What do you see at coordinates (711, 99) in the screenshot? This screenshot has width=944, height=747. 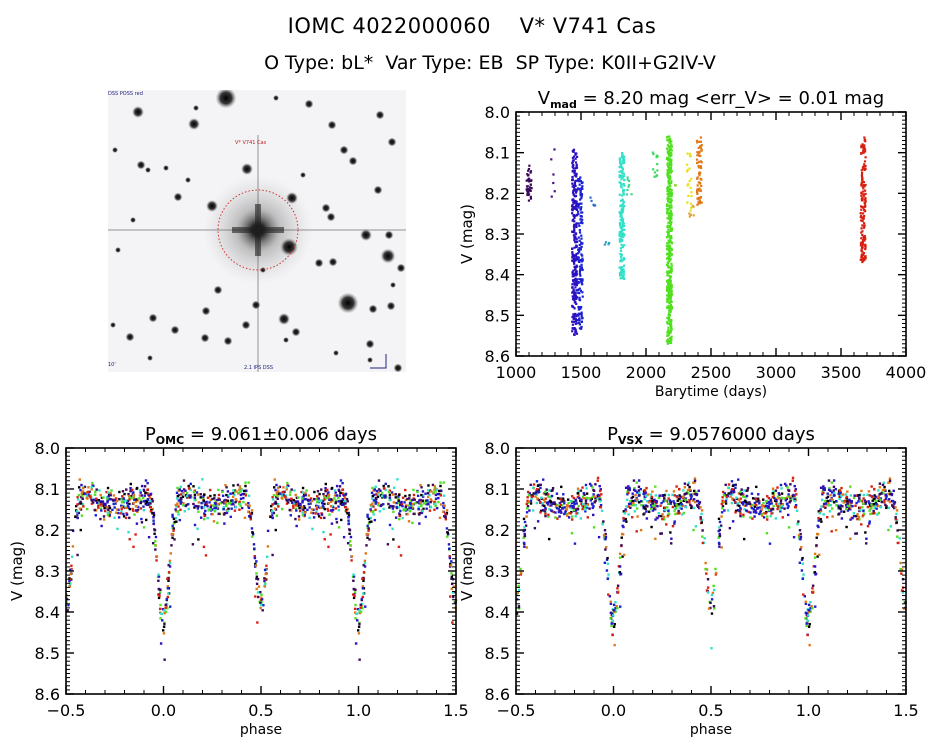 I see `lightcurve-title: Vmad = 8.20 mag <err_V> = 0.01 mag` at bounding box center [711, 99].